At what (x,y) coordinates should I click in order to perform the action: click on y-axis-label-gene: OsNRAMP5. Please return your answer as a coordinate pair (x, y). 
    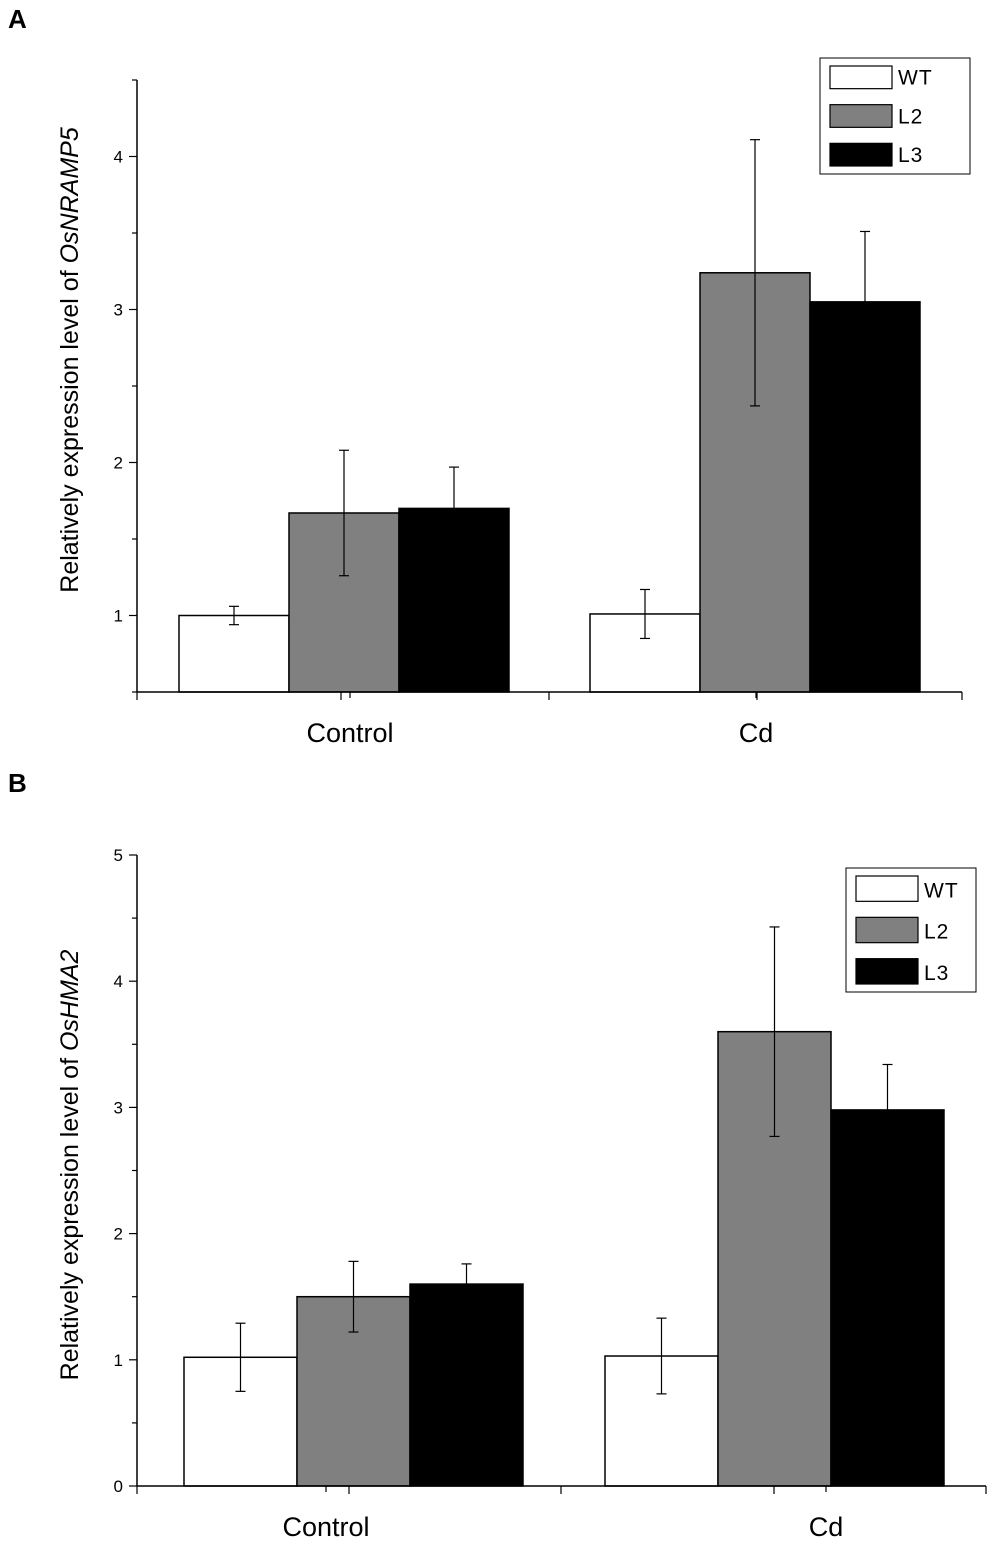
    Looking at the image, I should click on (70, 195).